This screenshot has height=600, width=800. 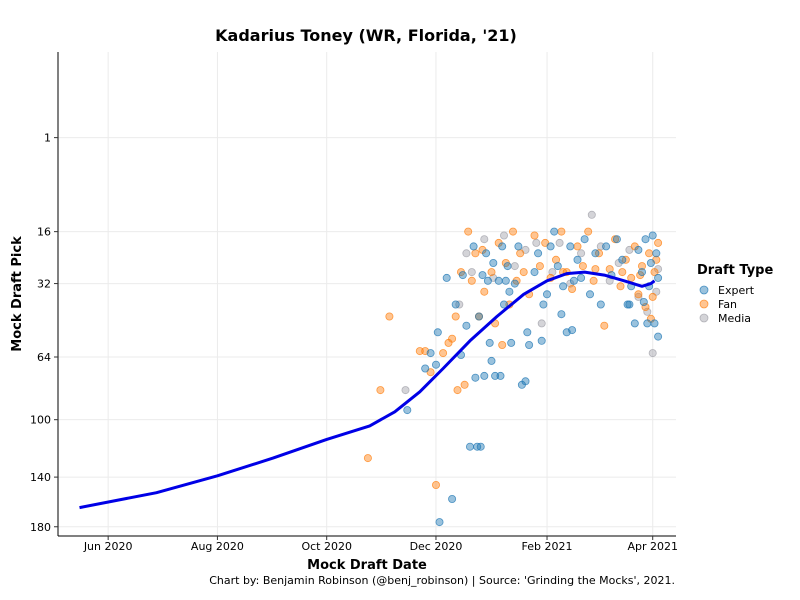 What do you see at coordinates (734, 318) in the screenshot?
I see `legend-label-media: Media` at bounding box center [734, 318].